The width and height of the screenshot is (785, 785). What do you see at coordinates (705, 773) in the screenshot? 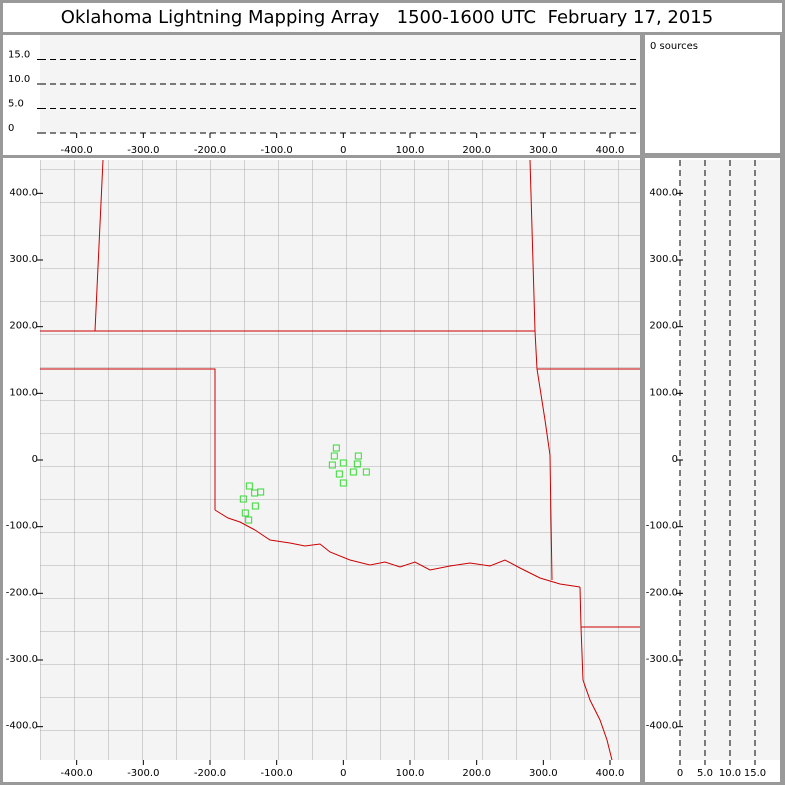
I see `x-tick-label: 5.0` at bounding box center [705, 773].